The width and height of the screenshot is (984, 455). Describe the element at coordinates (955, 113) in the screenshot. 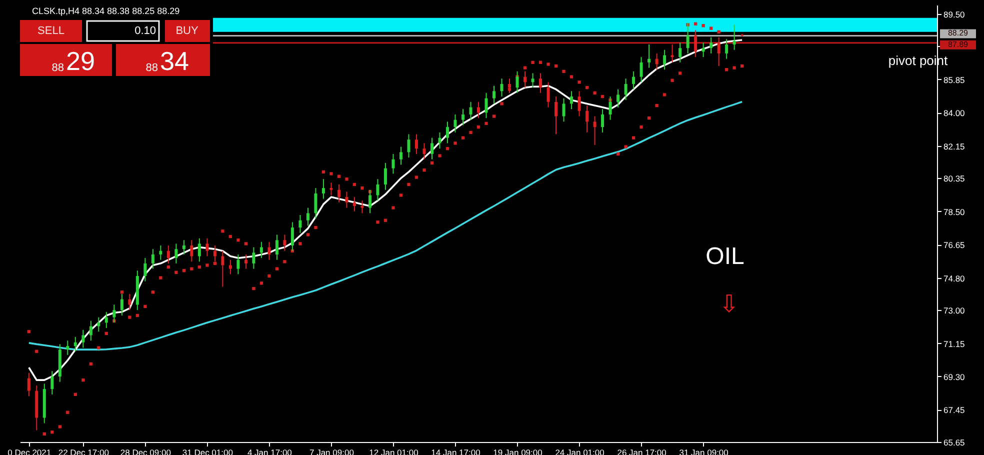

I see `y-tick-label: 84.00` at that location.